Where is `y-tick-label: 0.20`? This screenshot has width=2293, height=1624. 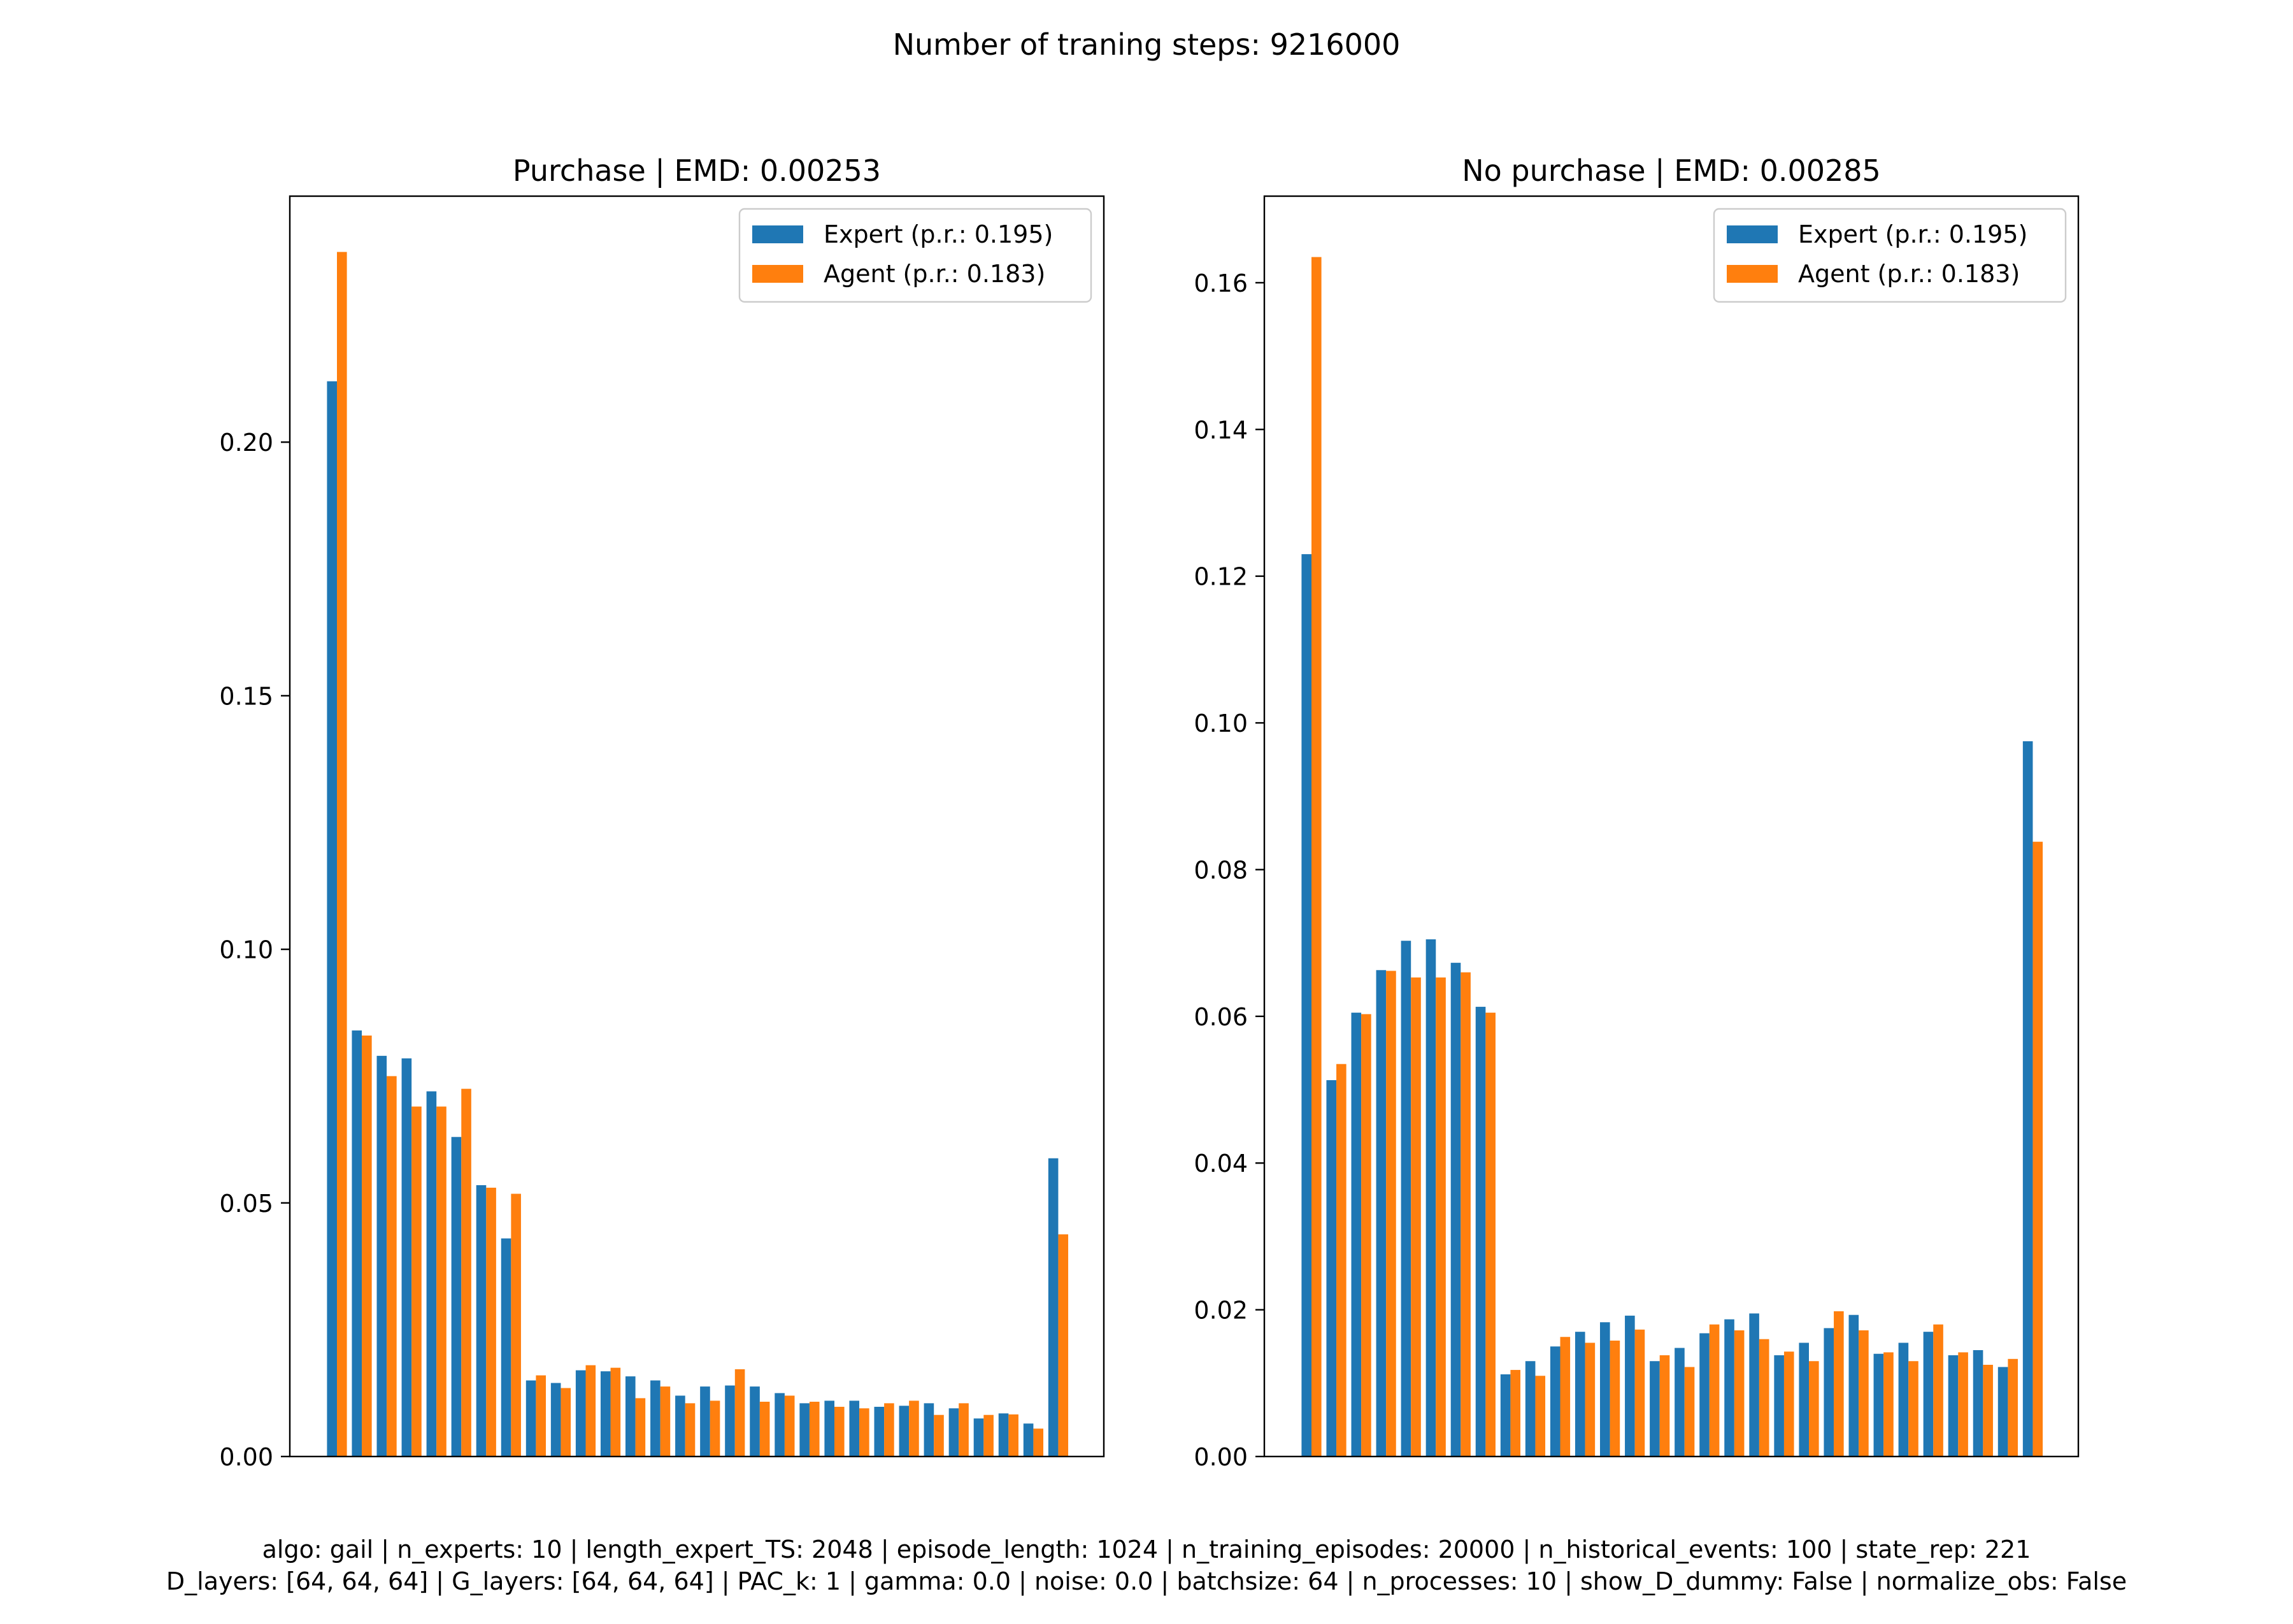 y-tick-label: 0.20 is located at coordinates (246, 443).